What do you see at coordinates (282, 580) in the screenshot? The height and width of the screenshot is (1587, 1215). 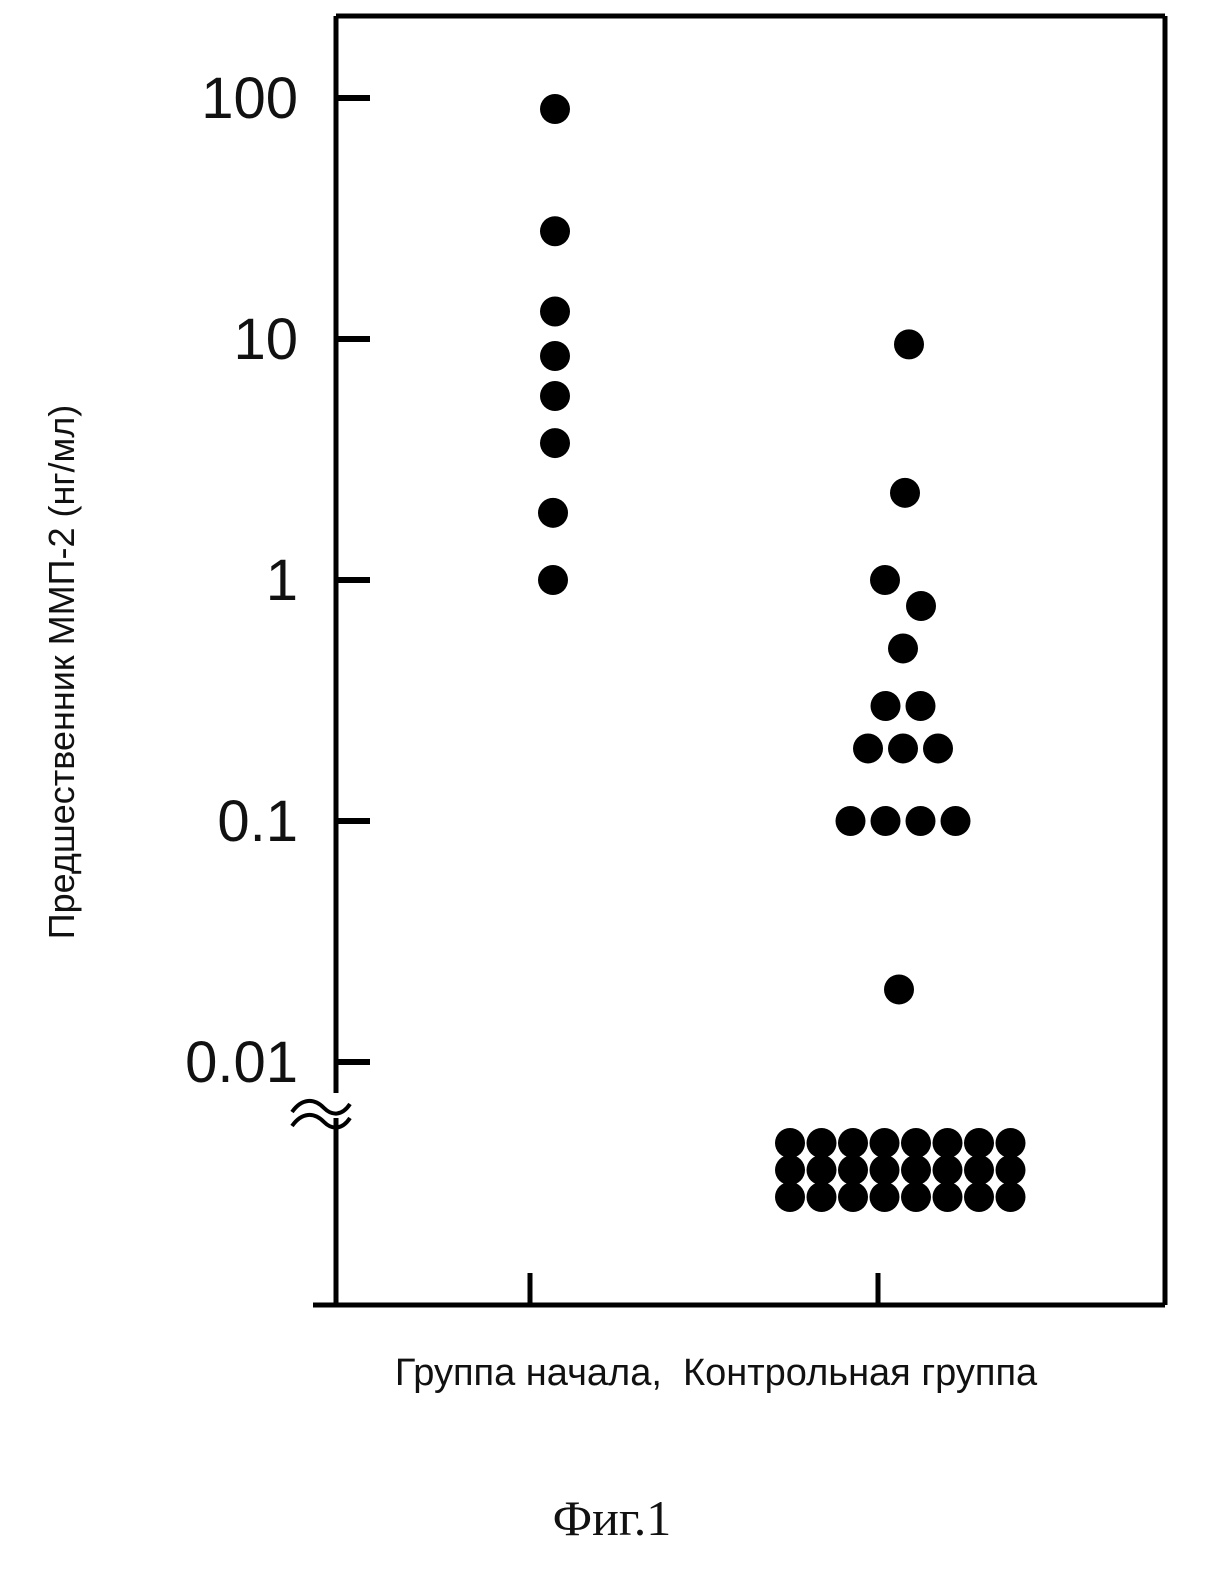 I see `y-tick-label: 1` at bounding box center [282, 580].